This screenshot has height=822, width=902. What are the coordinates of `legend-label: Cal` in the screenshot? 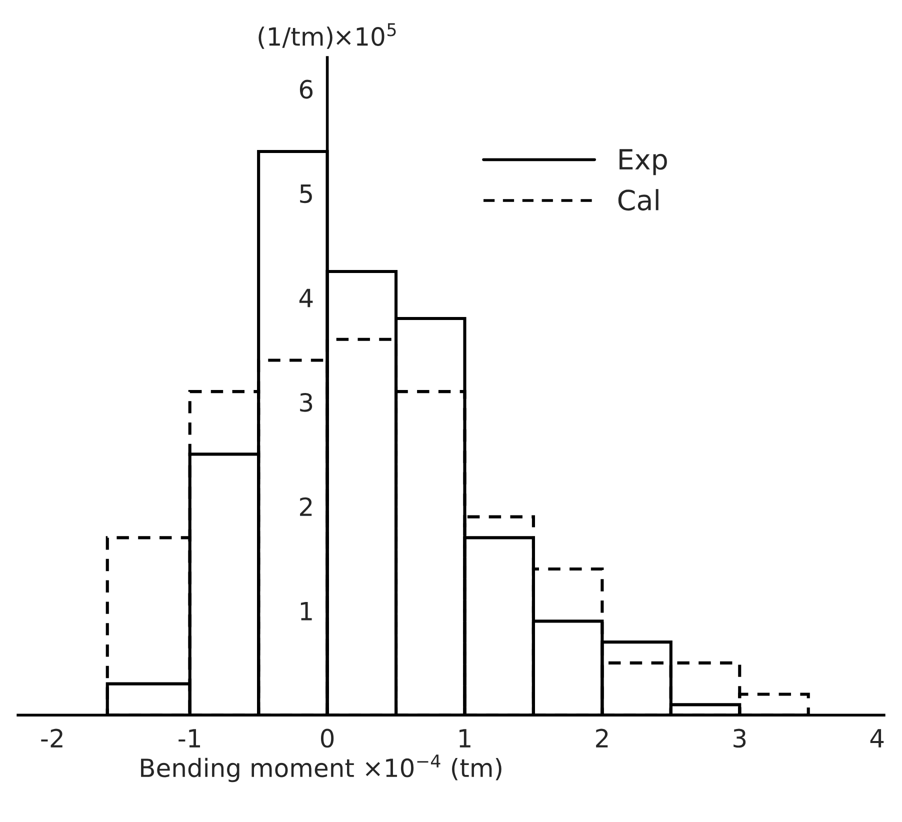 It's located at (638, 200).